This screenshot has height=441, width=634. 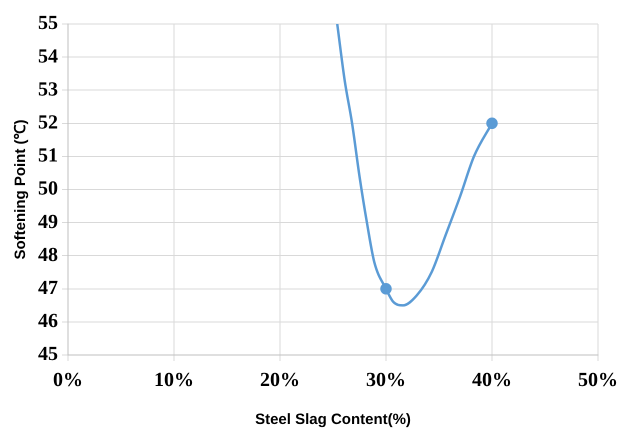 What do you see at coordinates (48, 255) in the screenshot?
I see `y-tick-label: 48` at bounding box center [48, 255].